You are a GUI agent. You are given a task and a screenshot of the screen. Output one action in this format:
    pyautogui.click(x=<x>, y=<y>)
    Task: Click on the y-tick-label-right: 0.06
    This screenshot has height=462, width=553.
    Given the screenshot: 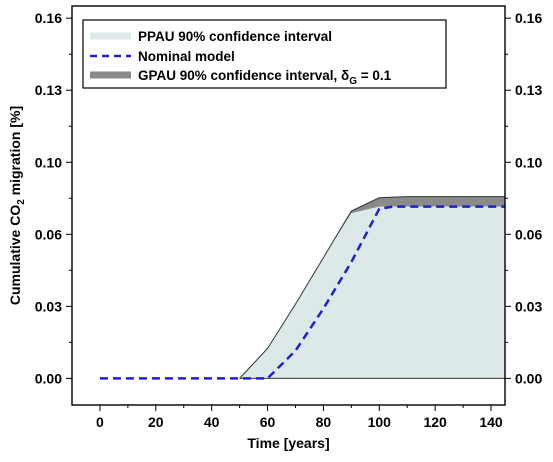 What is the action you would take?
    pyautogui.click(x=528, y=234)
    